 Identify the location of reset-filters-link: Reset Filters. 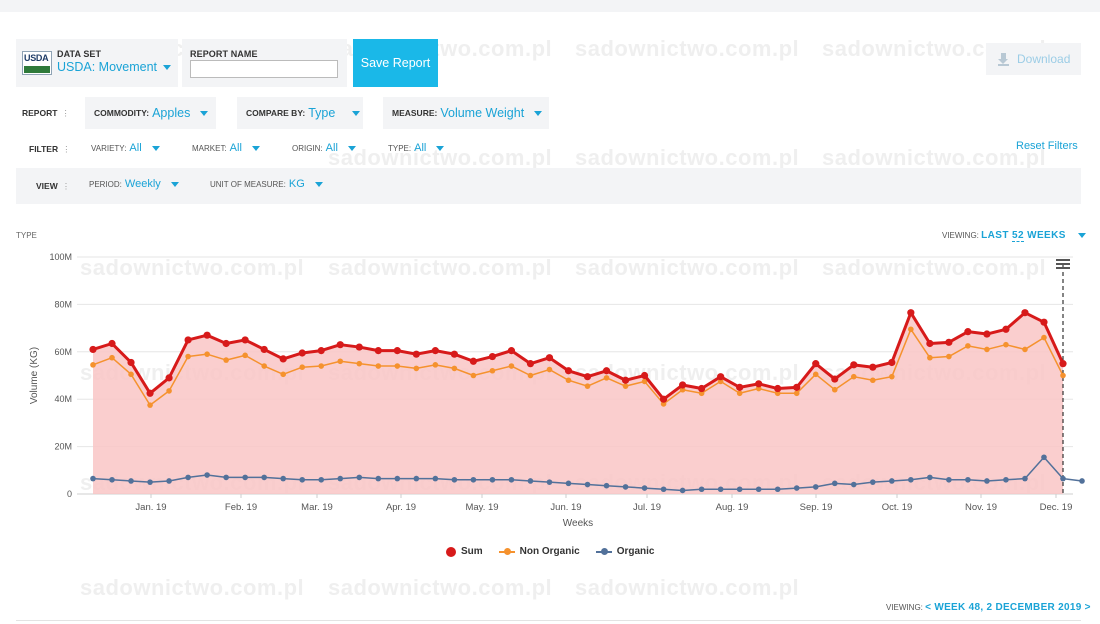
(1047, 146).